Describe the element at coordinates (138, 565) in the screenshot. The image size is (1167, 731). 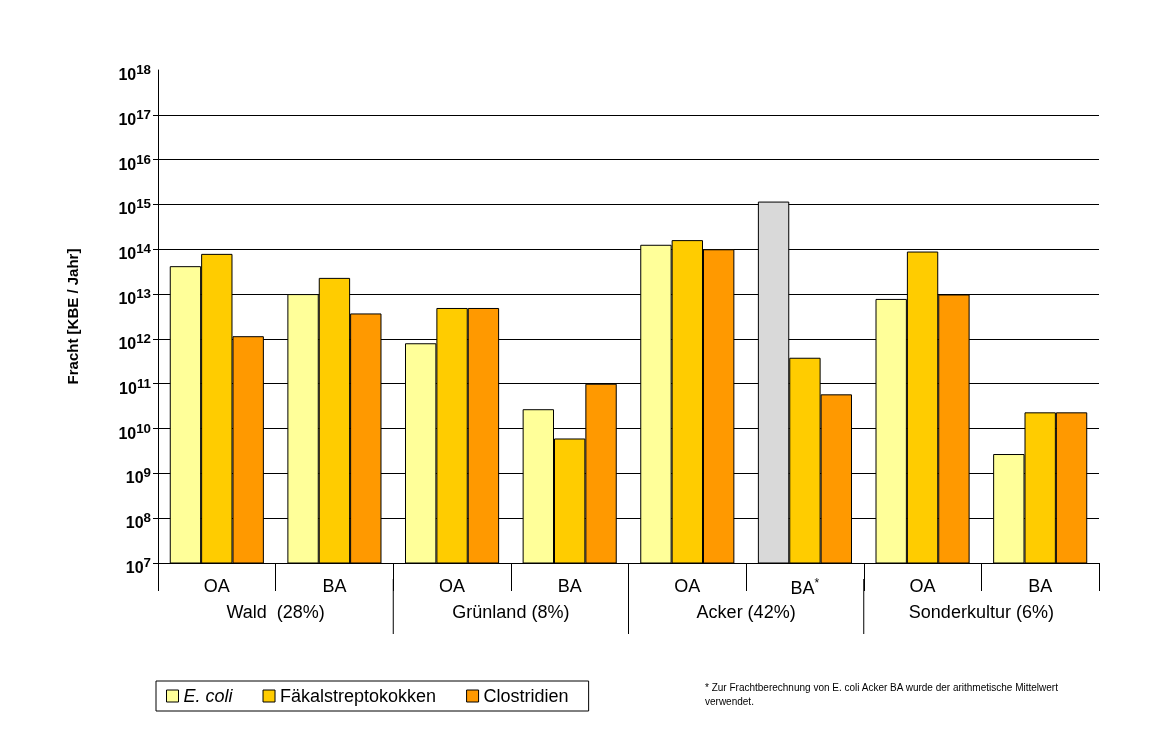
I see `y-tick-label: 10$^{7}$` at that location.